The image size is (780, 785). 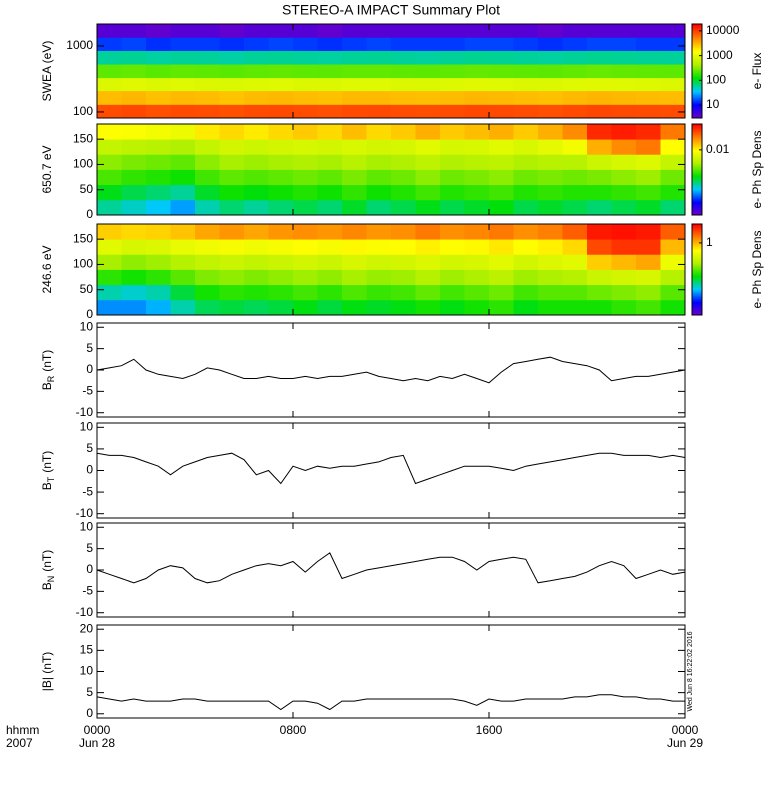 I want to click on y-tick-label: 100, so click(x=83, y=164).